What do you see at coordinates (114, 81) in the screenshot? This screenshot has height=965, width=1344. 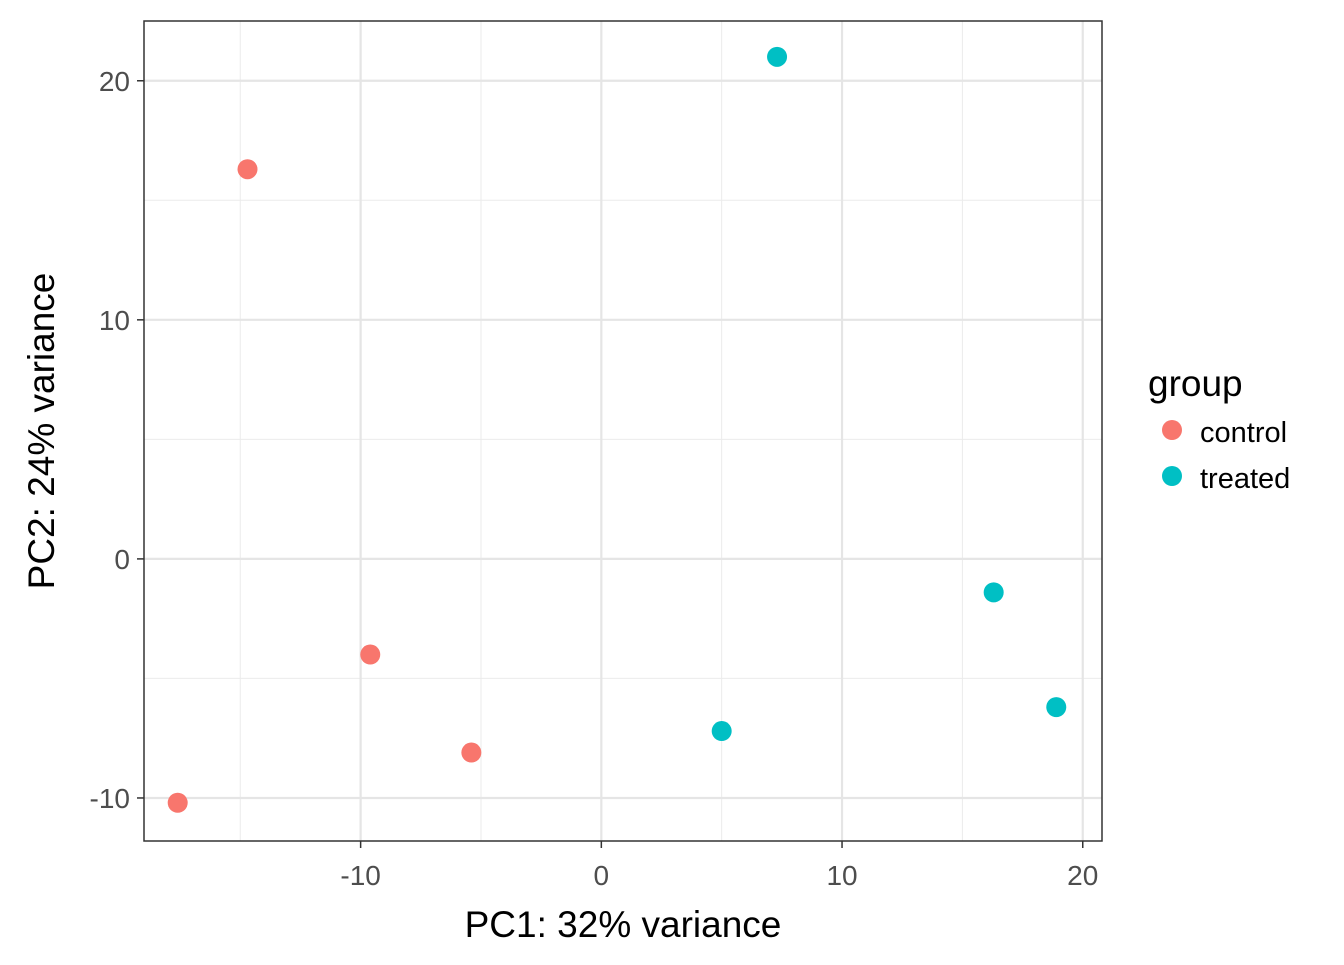 I see `y-tick-label: 20` at bounding box center [114, 81].